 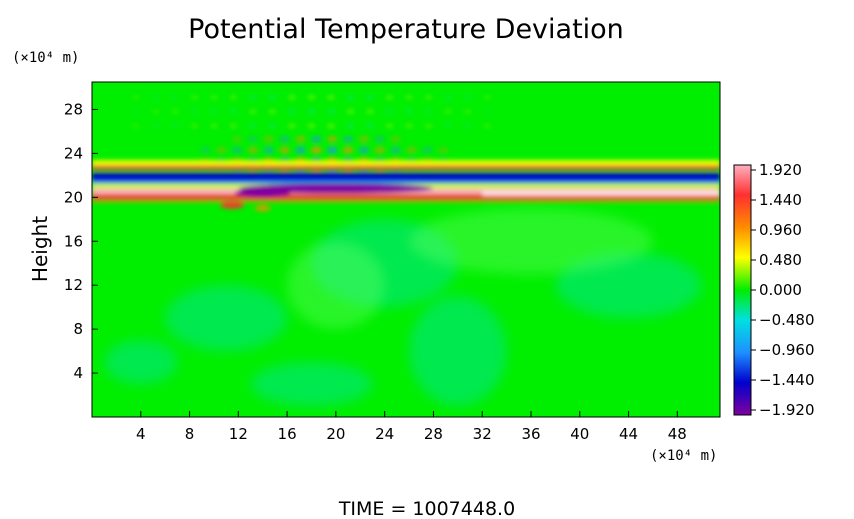 I want to click on x-tick-label: 4, so click(x=141, y=434).